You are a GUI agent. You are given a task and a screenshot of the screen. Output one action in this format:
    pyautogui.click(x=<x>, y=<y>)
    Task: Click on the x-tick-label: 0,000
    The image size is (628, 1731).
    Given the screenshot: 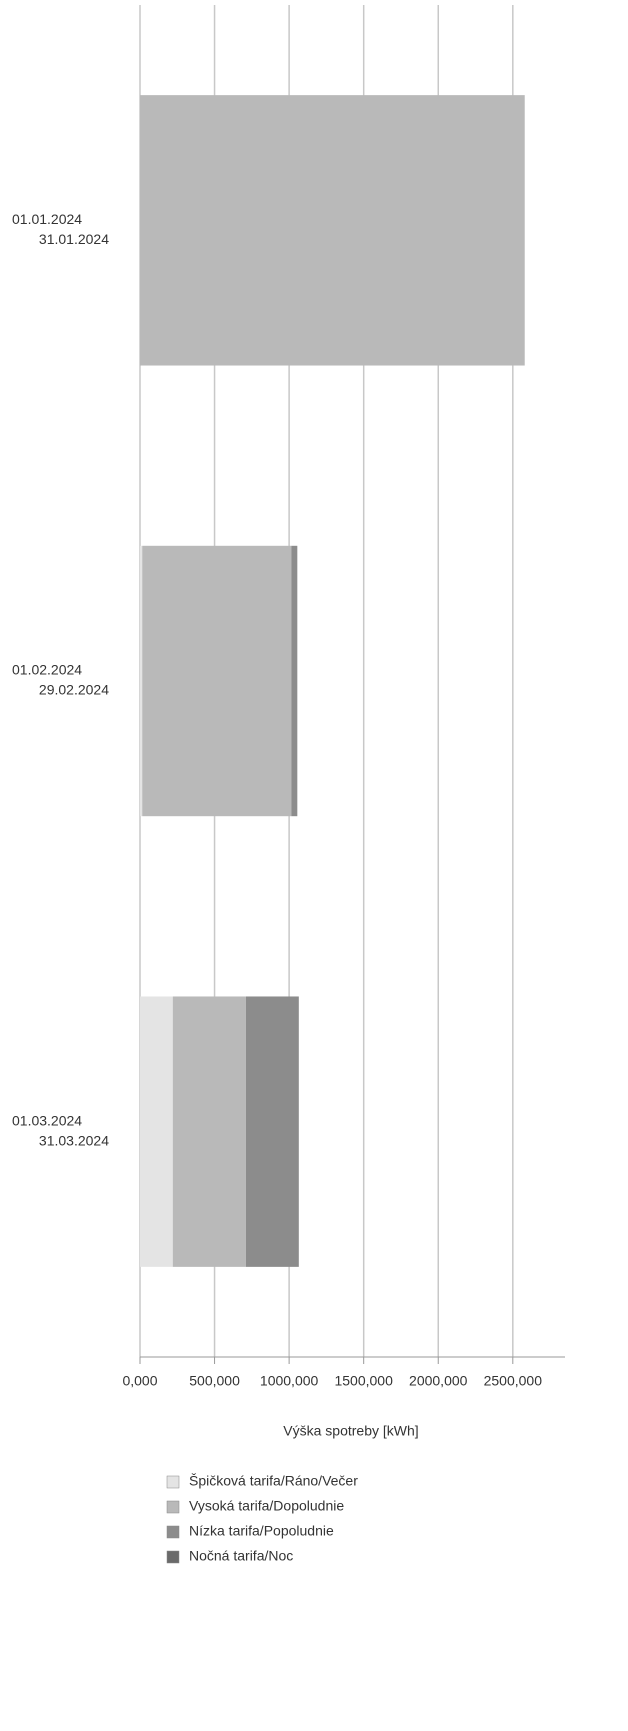 What is the action you would take?
    pyautogui.click(x=139, y=1381)
    